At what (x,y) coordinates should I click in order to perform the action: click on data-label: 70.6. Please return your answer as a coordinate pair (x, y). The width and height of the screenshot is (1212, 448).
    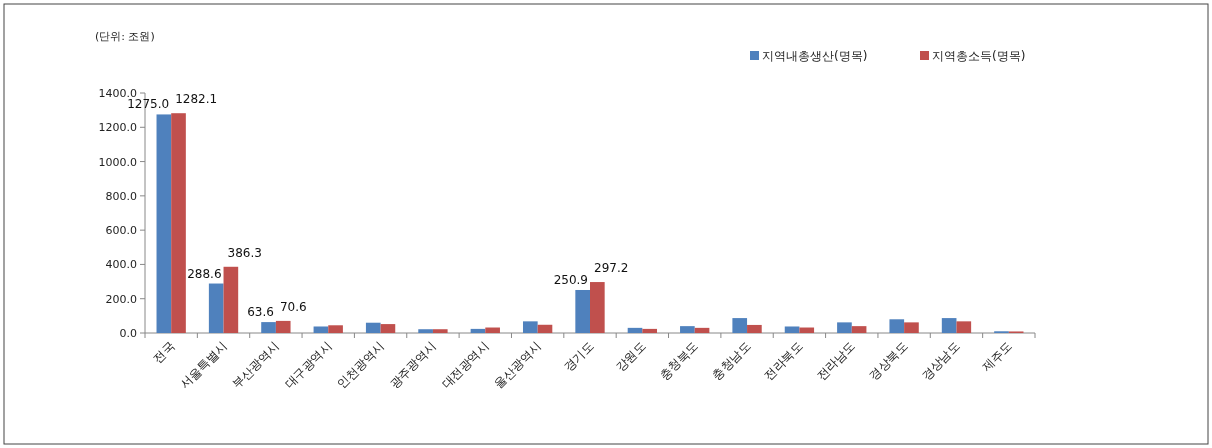
    Looking at the image, I should click on (293, 306).